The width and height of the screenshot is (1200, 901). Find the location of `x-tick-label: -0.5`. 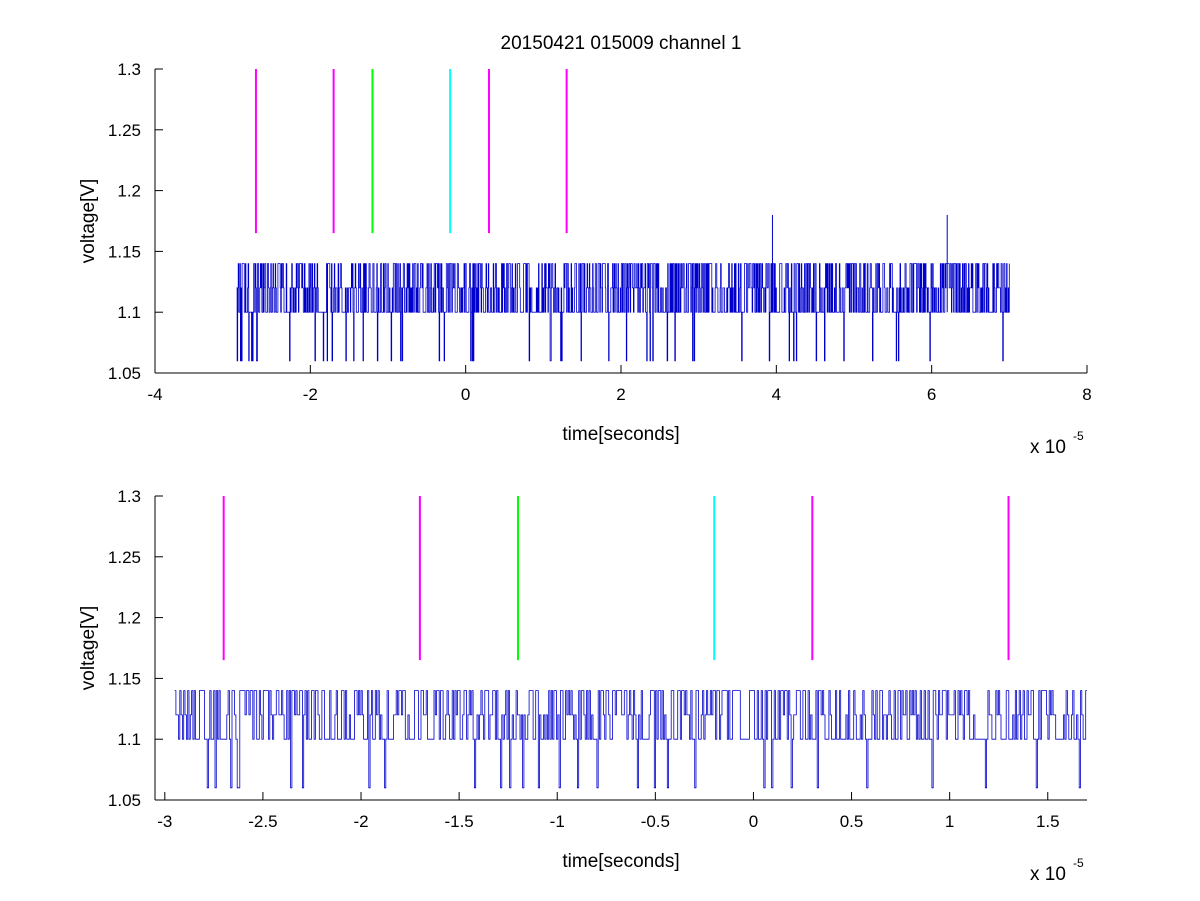

x-tick-label: -0.5 is located at coordinates (655, 821).